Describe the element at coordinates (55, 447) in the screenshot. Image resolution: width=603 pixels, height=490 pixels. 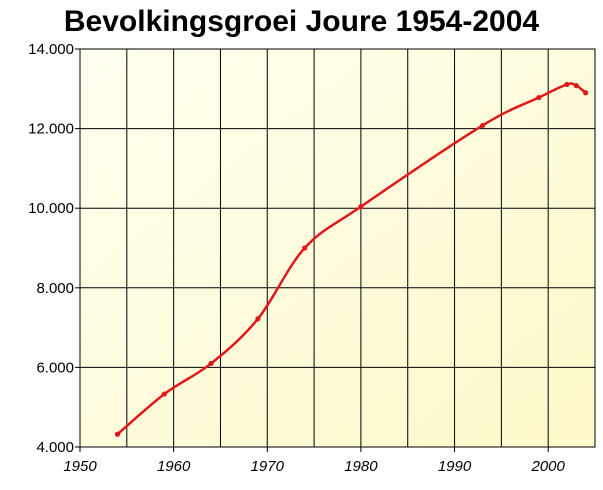
I see `y-tick-label: 4.000` at that location.